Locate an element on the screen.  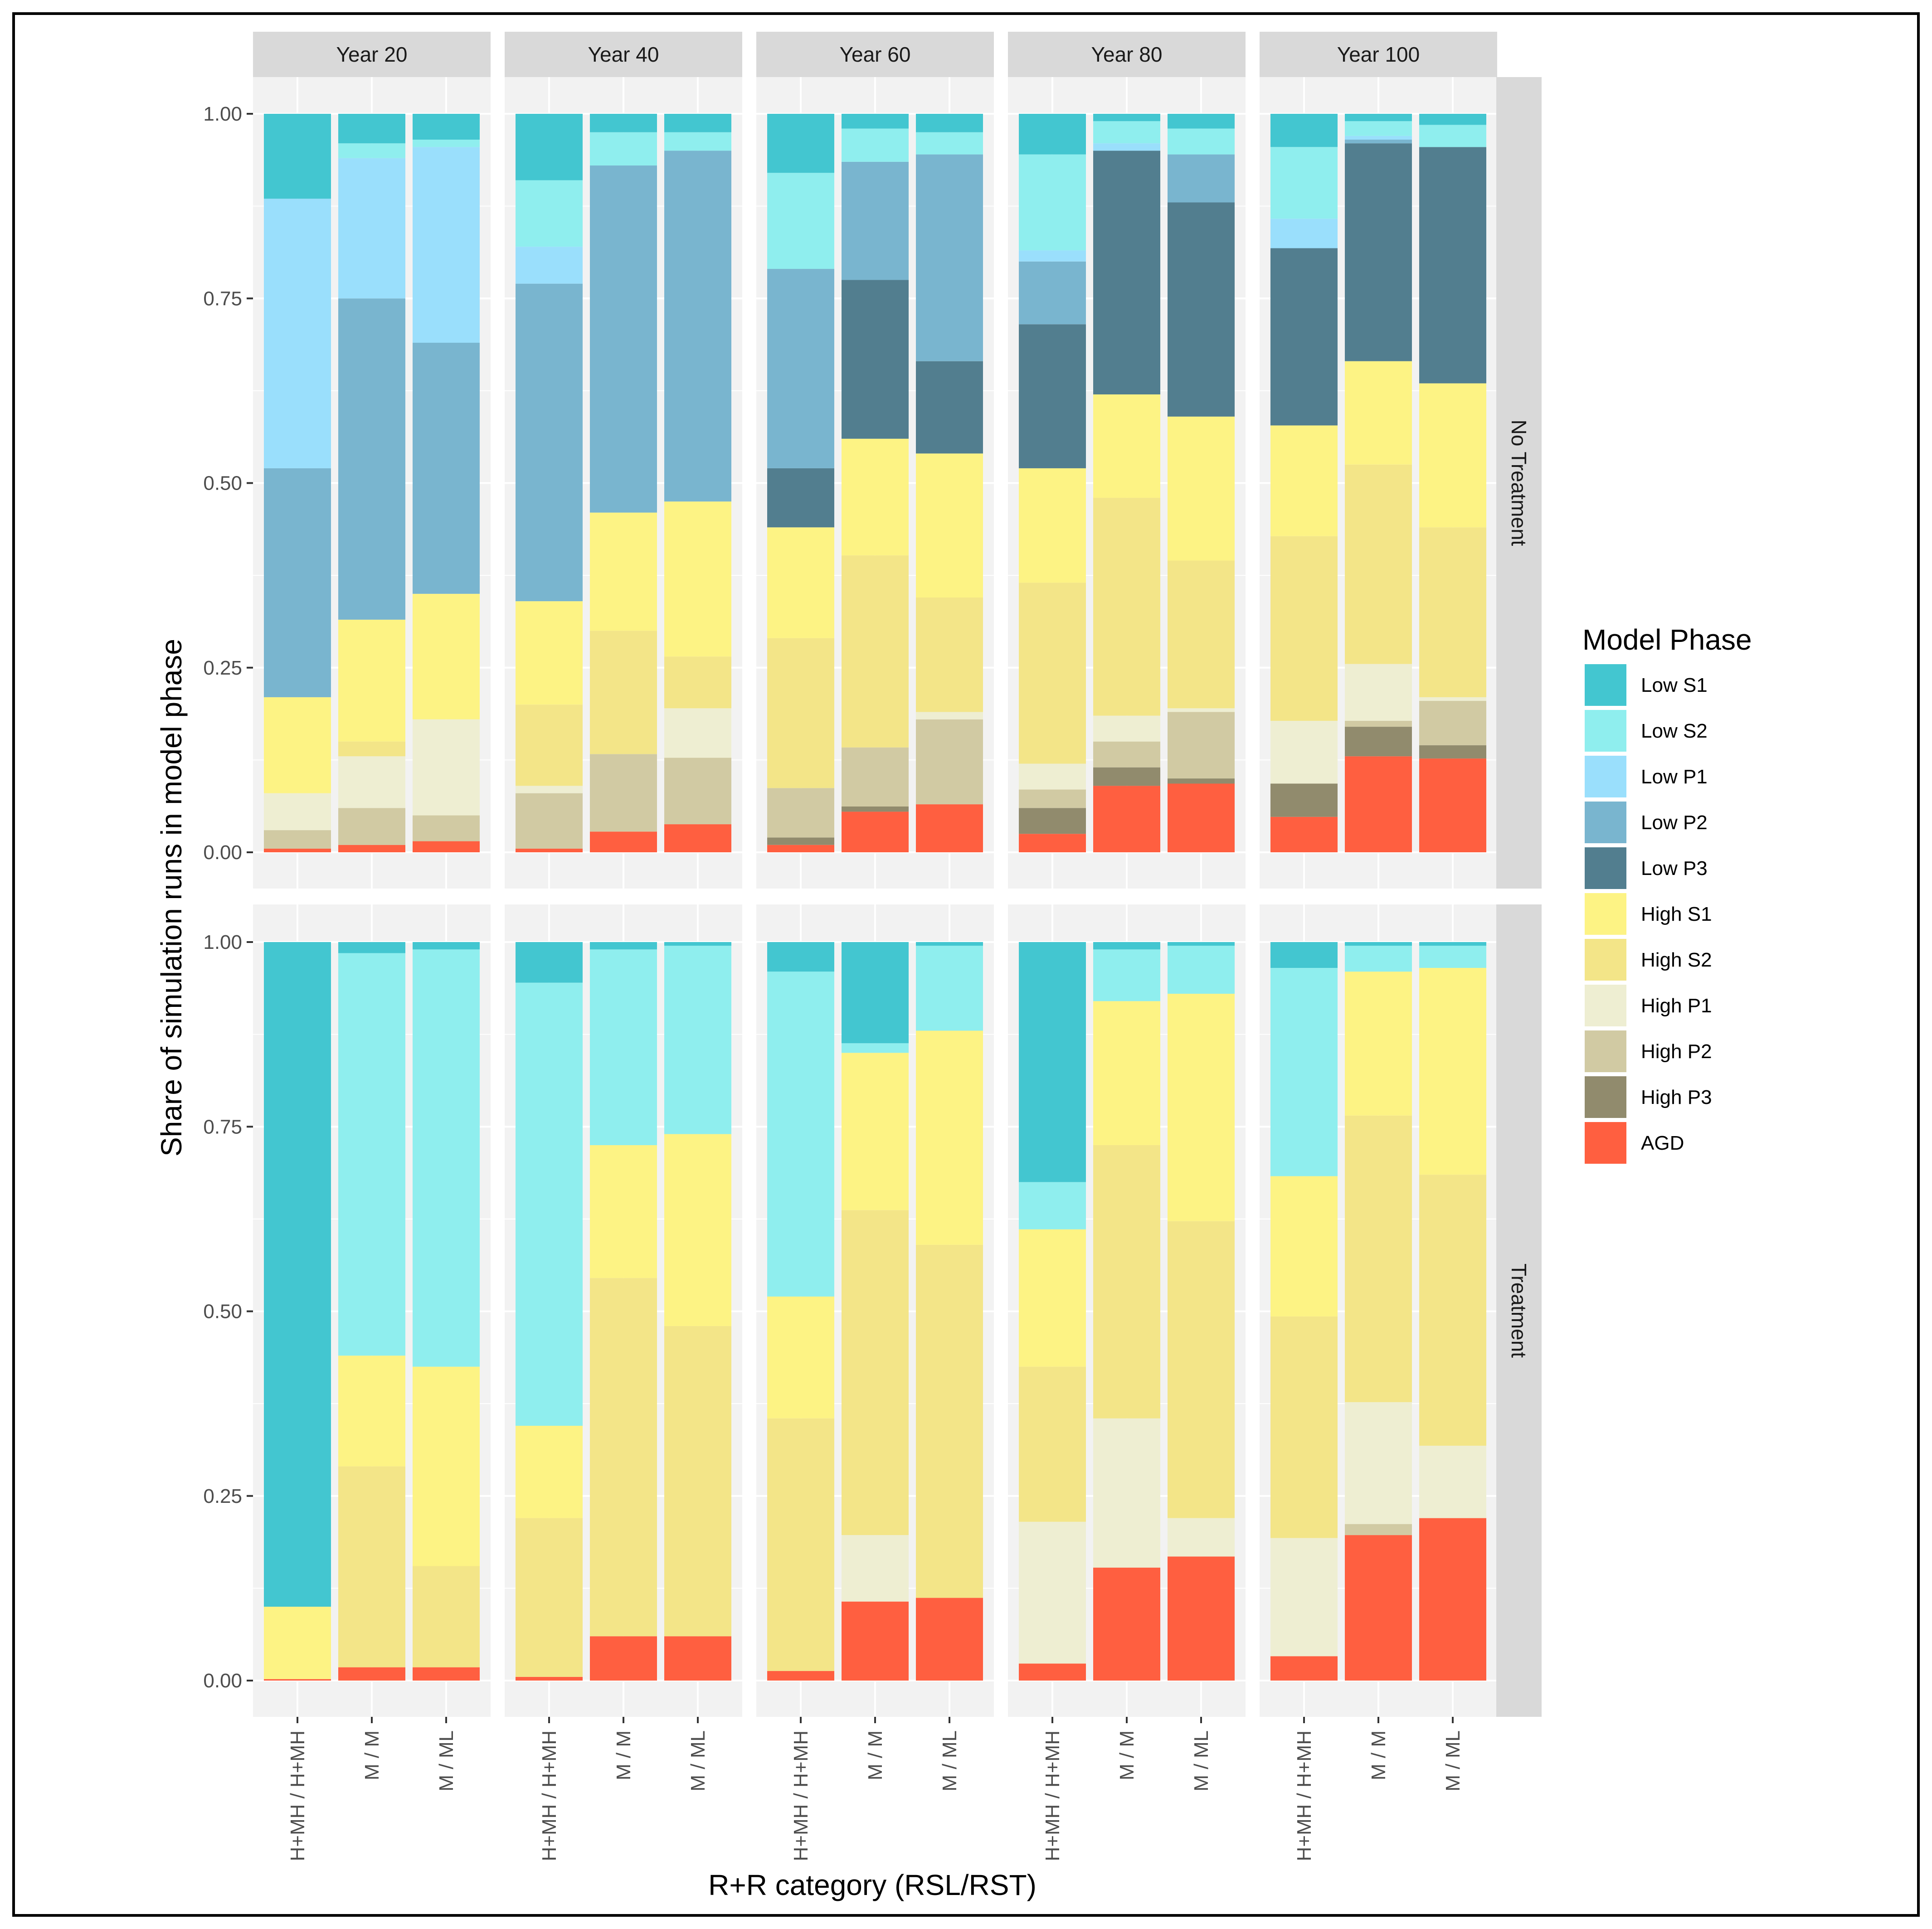
y-tick-label: 1.00 is located at coordinates (222, 114).